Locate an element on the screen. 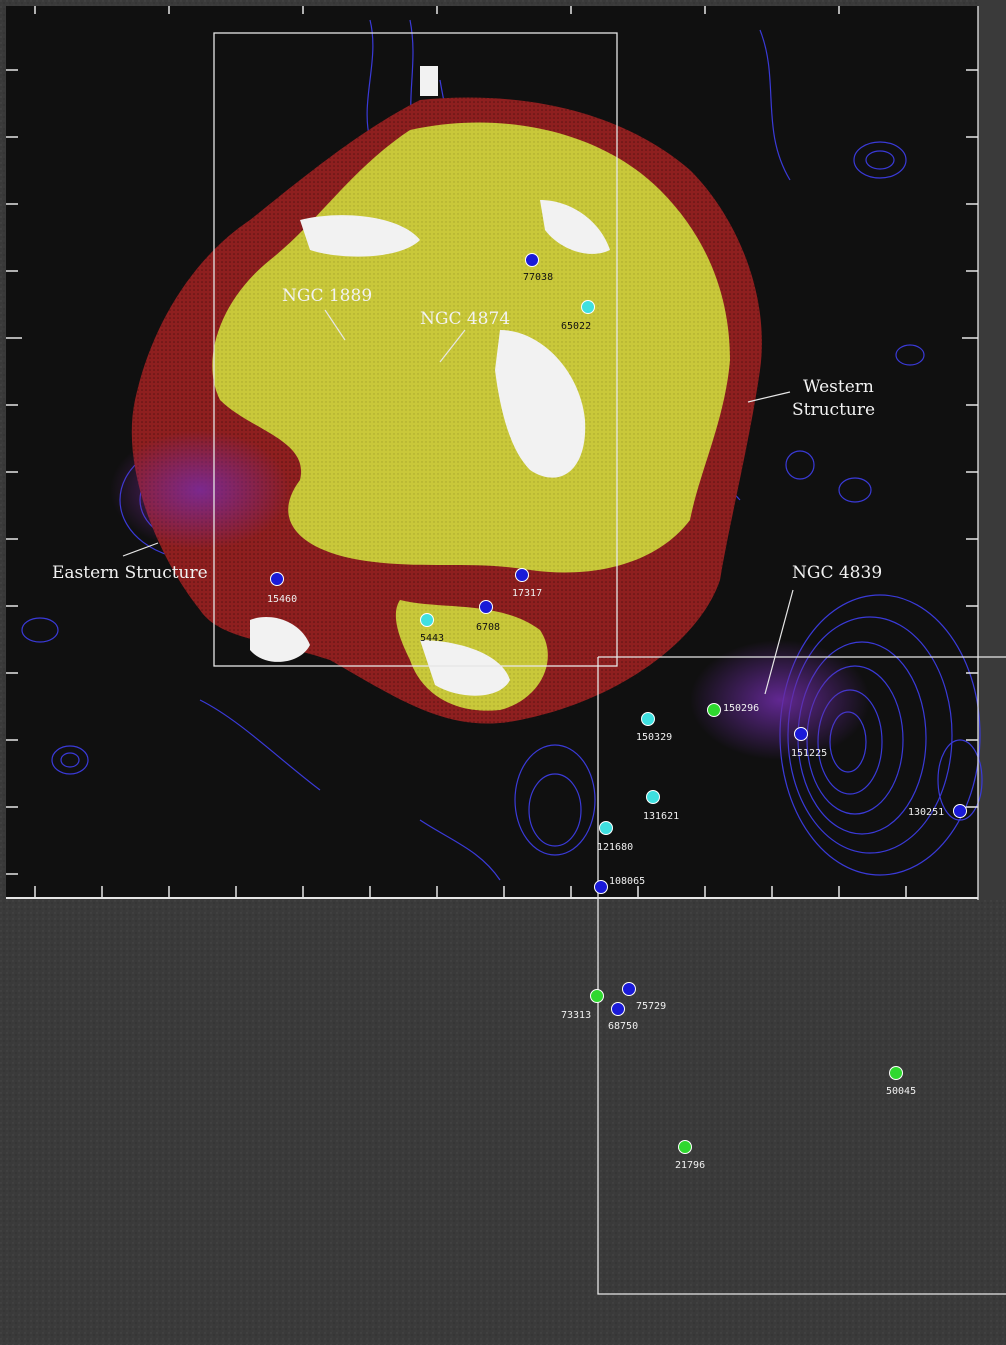 This screenshot has width=1006, height=1345. label-eastern-structure: Eastern Structure is located at coordinates (130, 573).